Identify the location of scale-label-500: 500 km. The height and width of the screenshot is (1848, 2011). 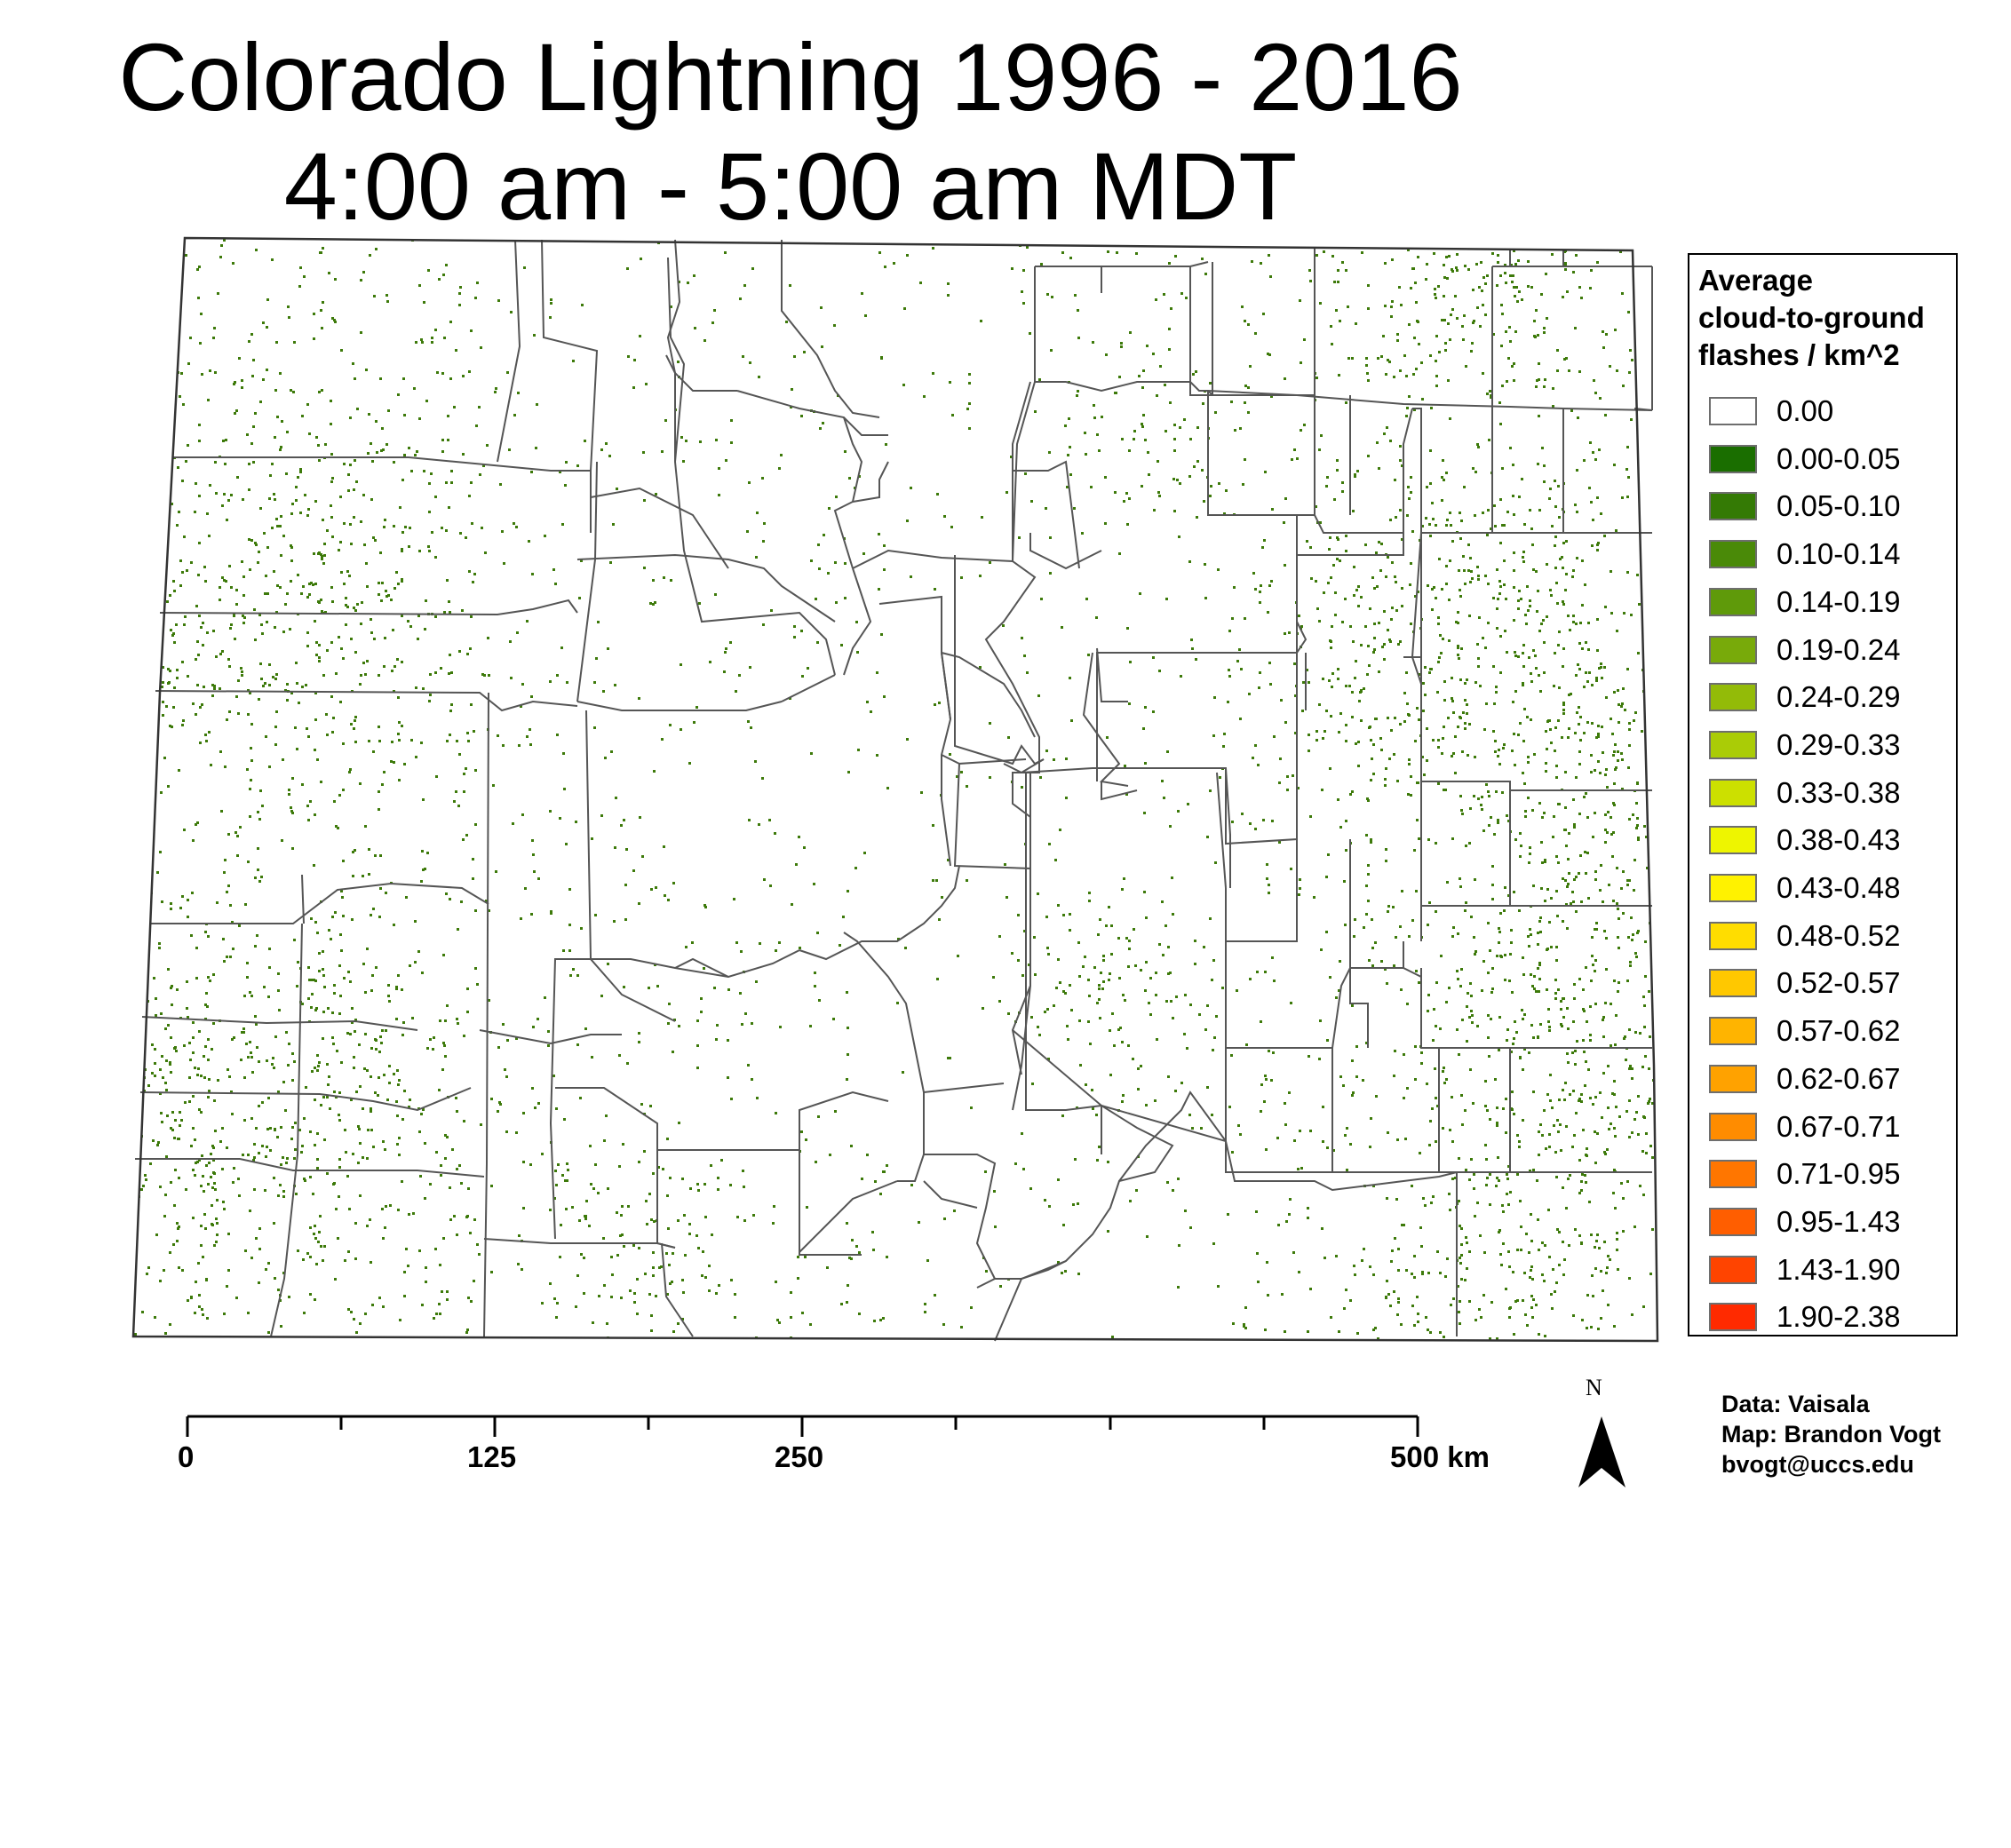
(1440, 1456).